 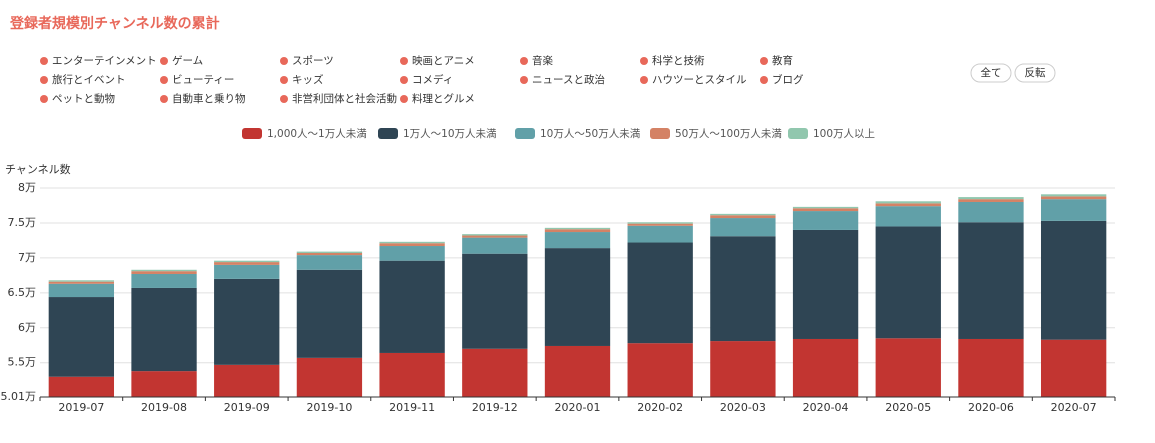 What do you see at coordinates (450, 134) in the screenshot?
I see `legend-label: 1万人〜10万人未満` at bounding box center [450, 134].